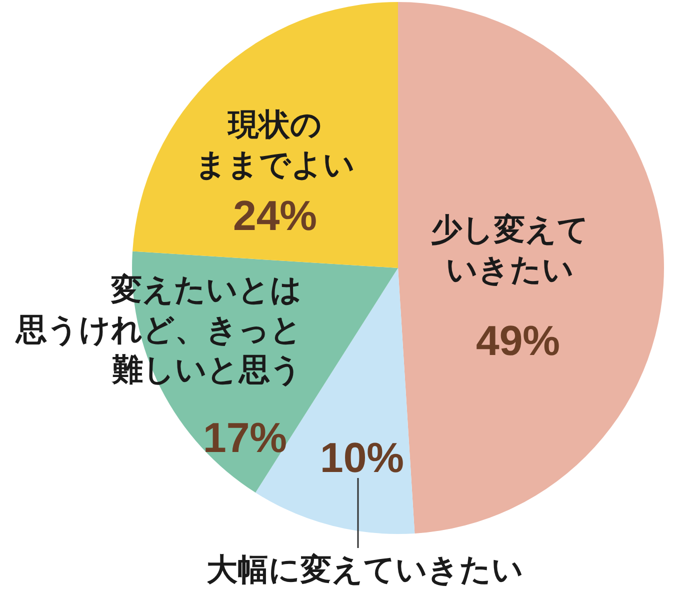 Image resolution: width=700 pixels, height=590 pixels. I want to click on data-label: 49%, so click(518, 340).